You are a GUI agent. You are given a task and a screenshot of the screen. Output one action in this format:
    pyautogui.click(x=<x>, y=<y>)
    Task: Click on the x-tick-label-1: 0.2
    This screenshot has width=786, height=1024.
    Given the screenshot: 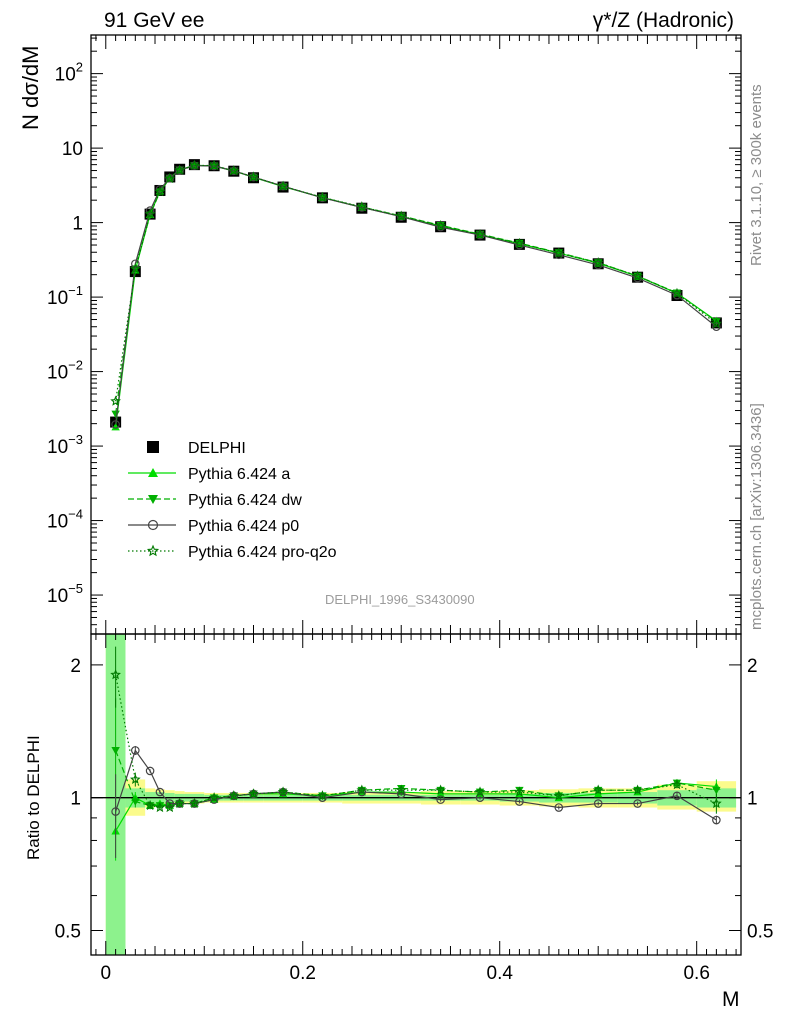 What is the action you would take?
    pyautogui.click(x=303, y=973)
    